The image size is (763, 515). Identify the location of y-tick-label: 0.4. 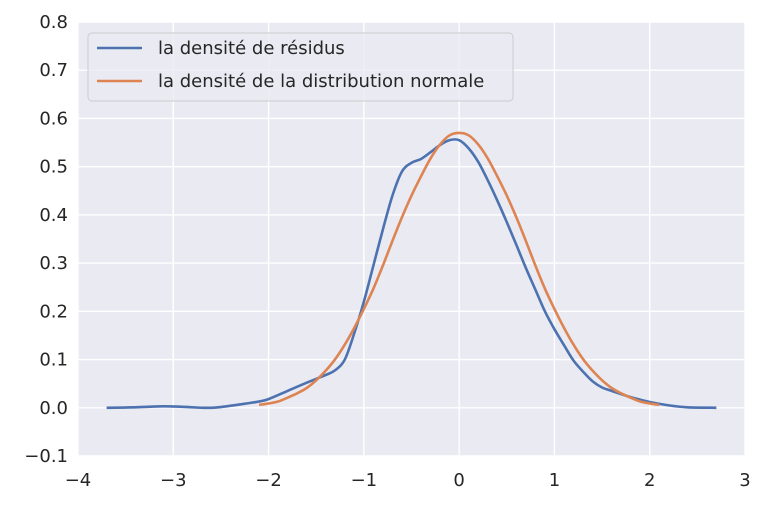
(53, 215).